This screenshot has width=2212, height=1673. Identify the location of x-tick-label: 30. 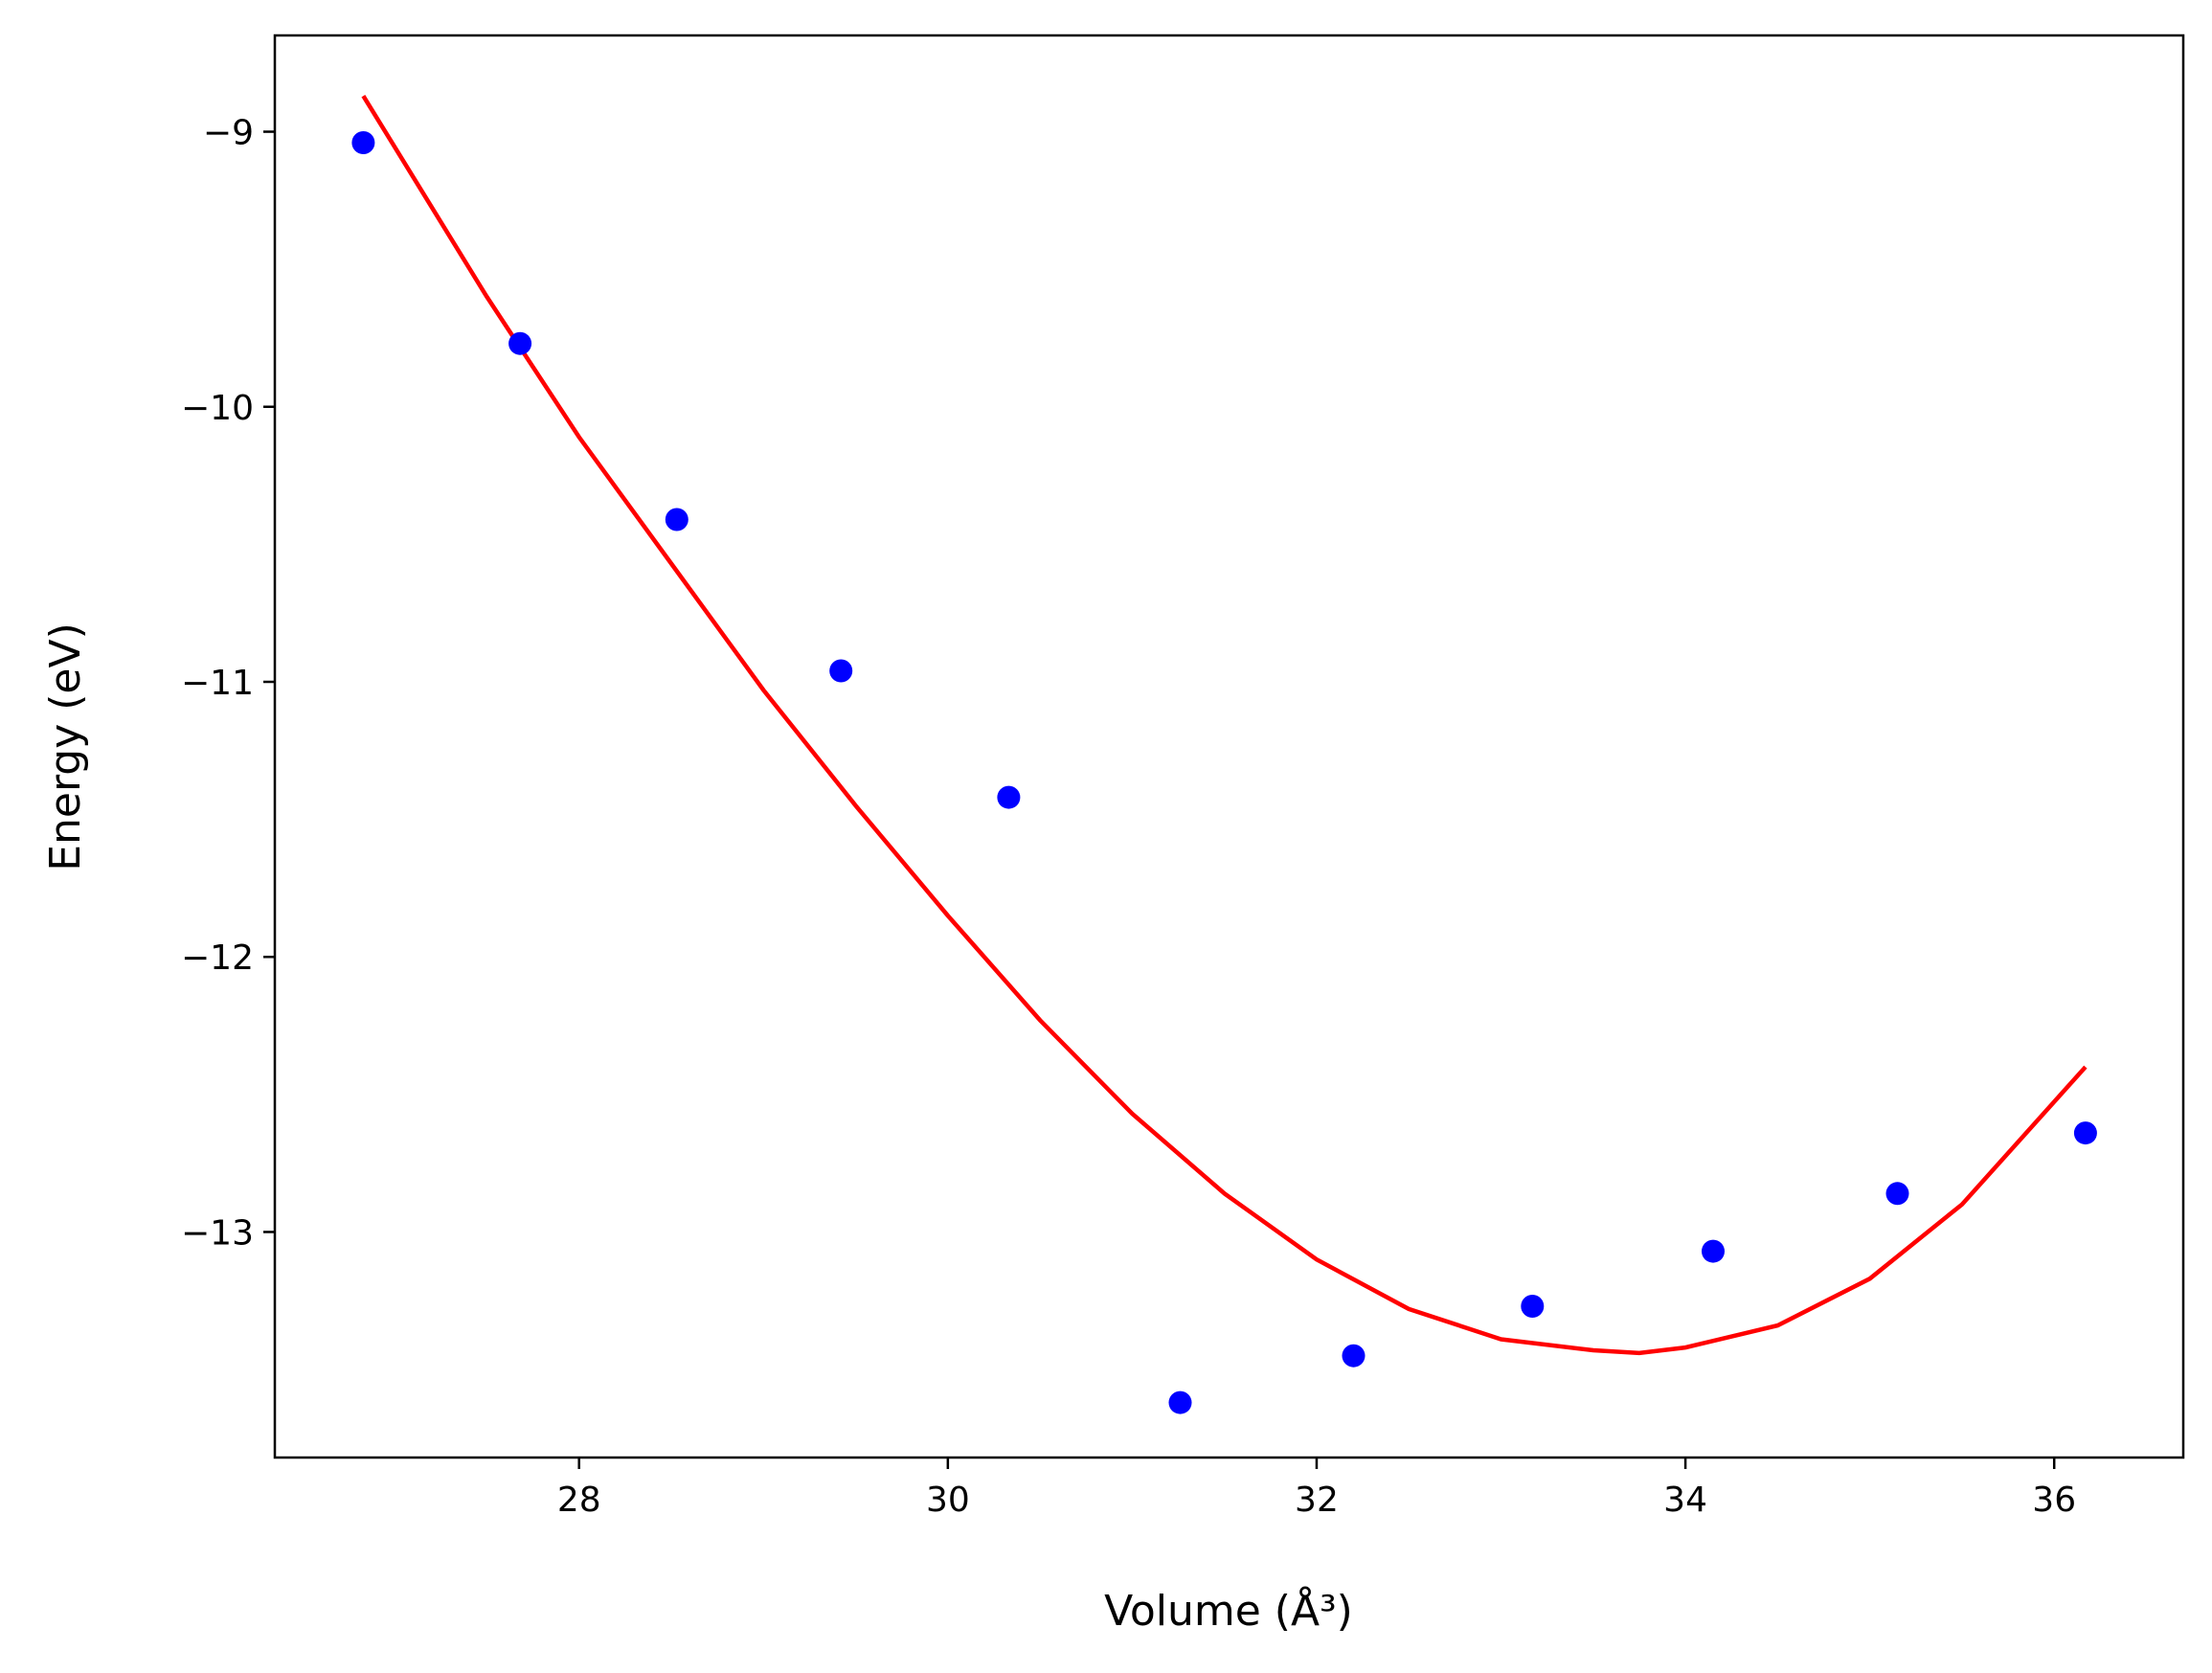
(948, 1501).